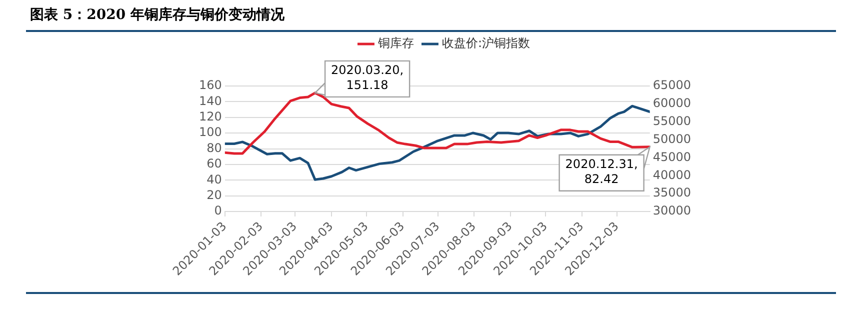 This screenshot has width=866, height=330. I want to click on y2-tick-label: 45000, so click(672, 157).